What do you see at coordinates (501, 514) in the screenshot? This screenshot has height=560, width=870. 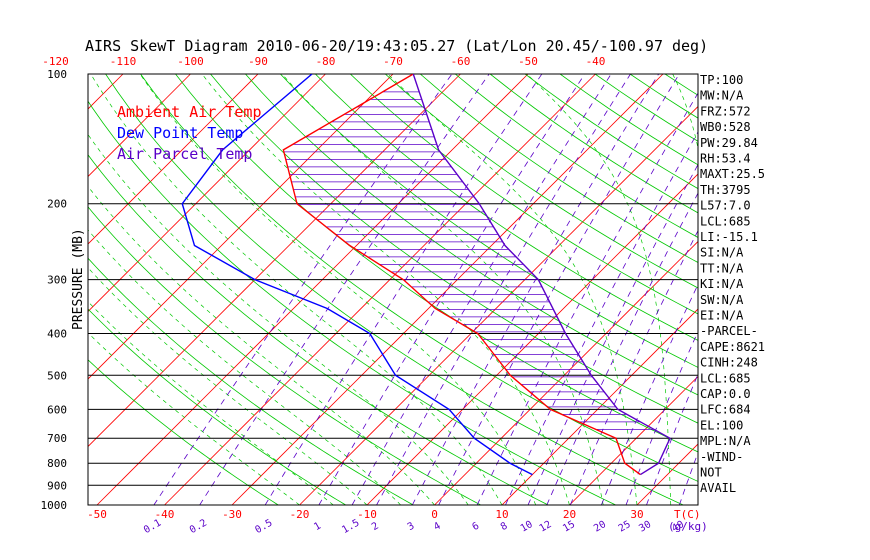 I see `bottom-temp-tick: 10` at bounding box center [501, 514].